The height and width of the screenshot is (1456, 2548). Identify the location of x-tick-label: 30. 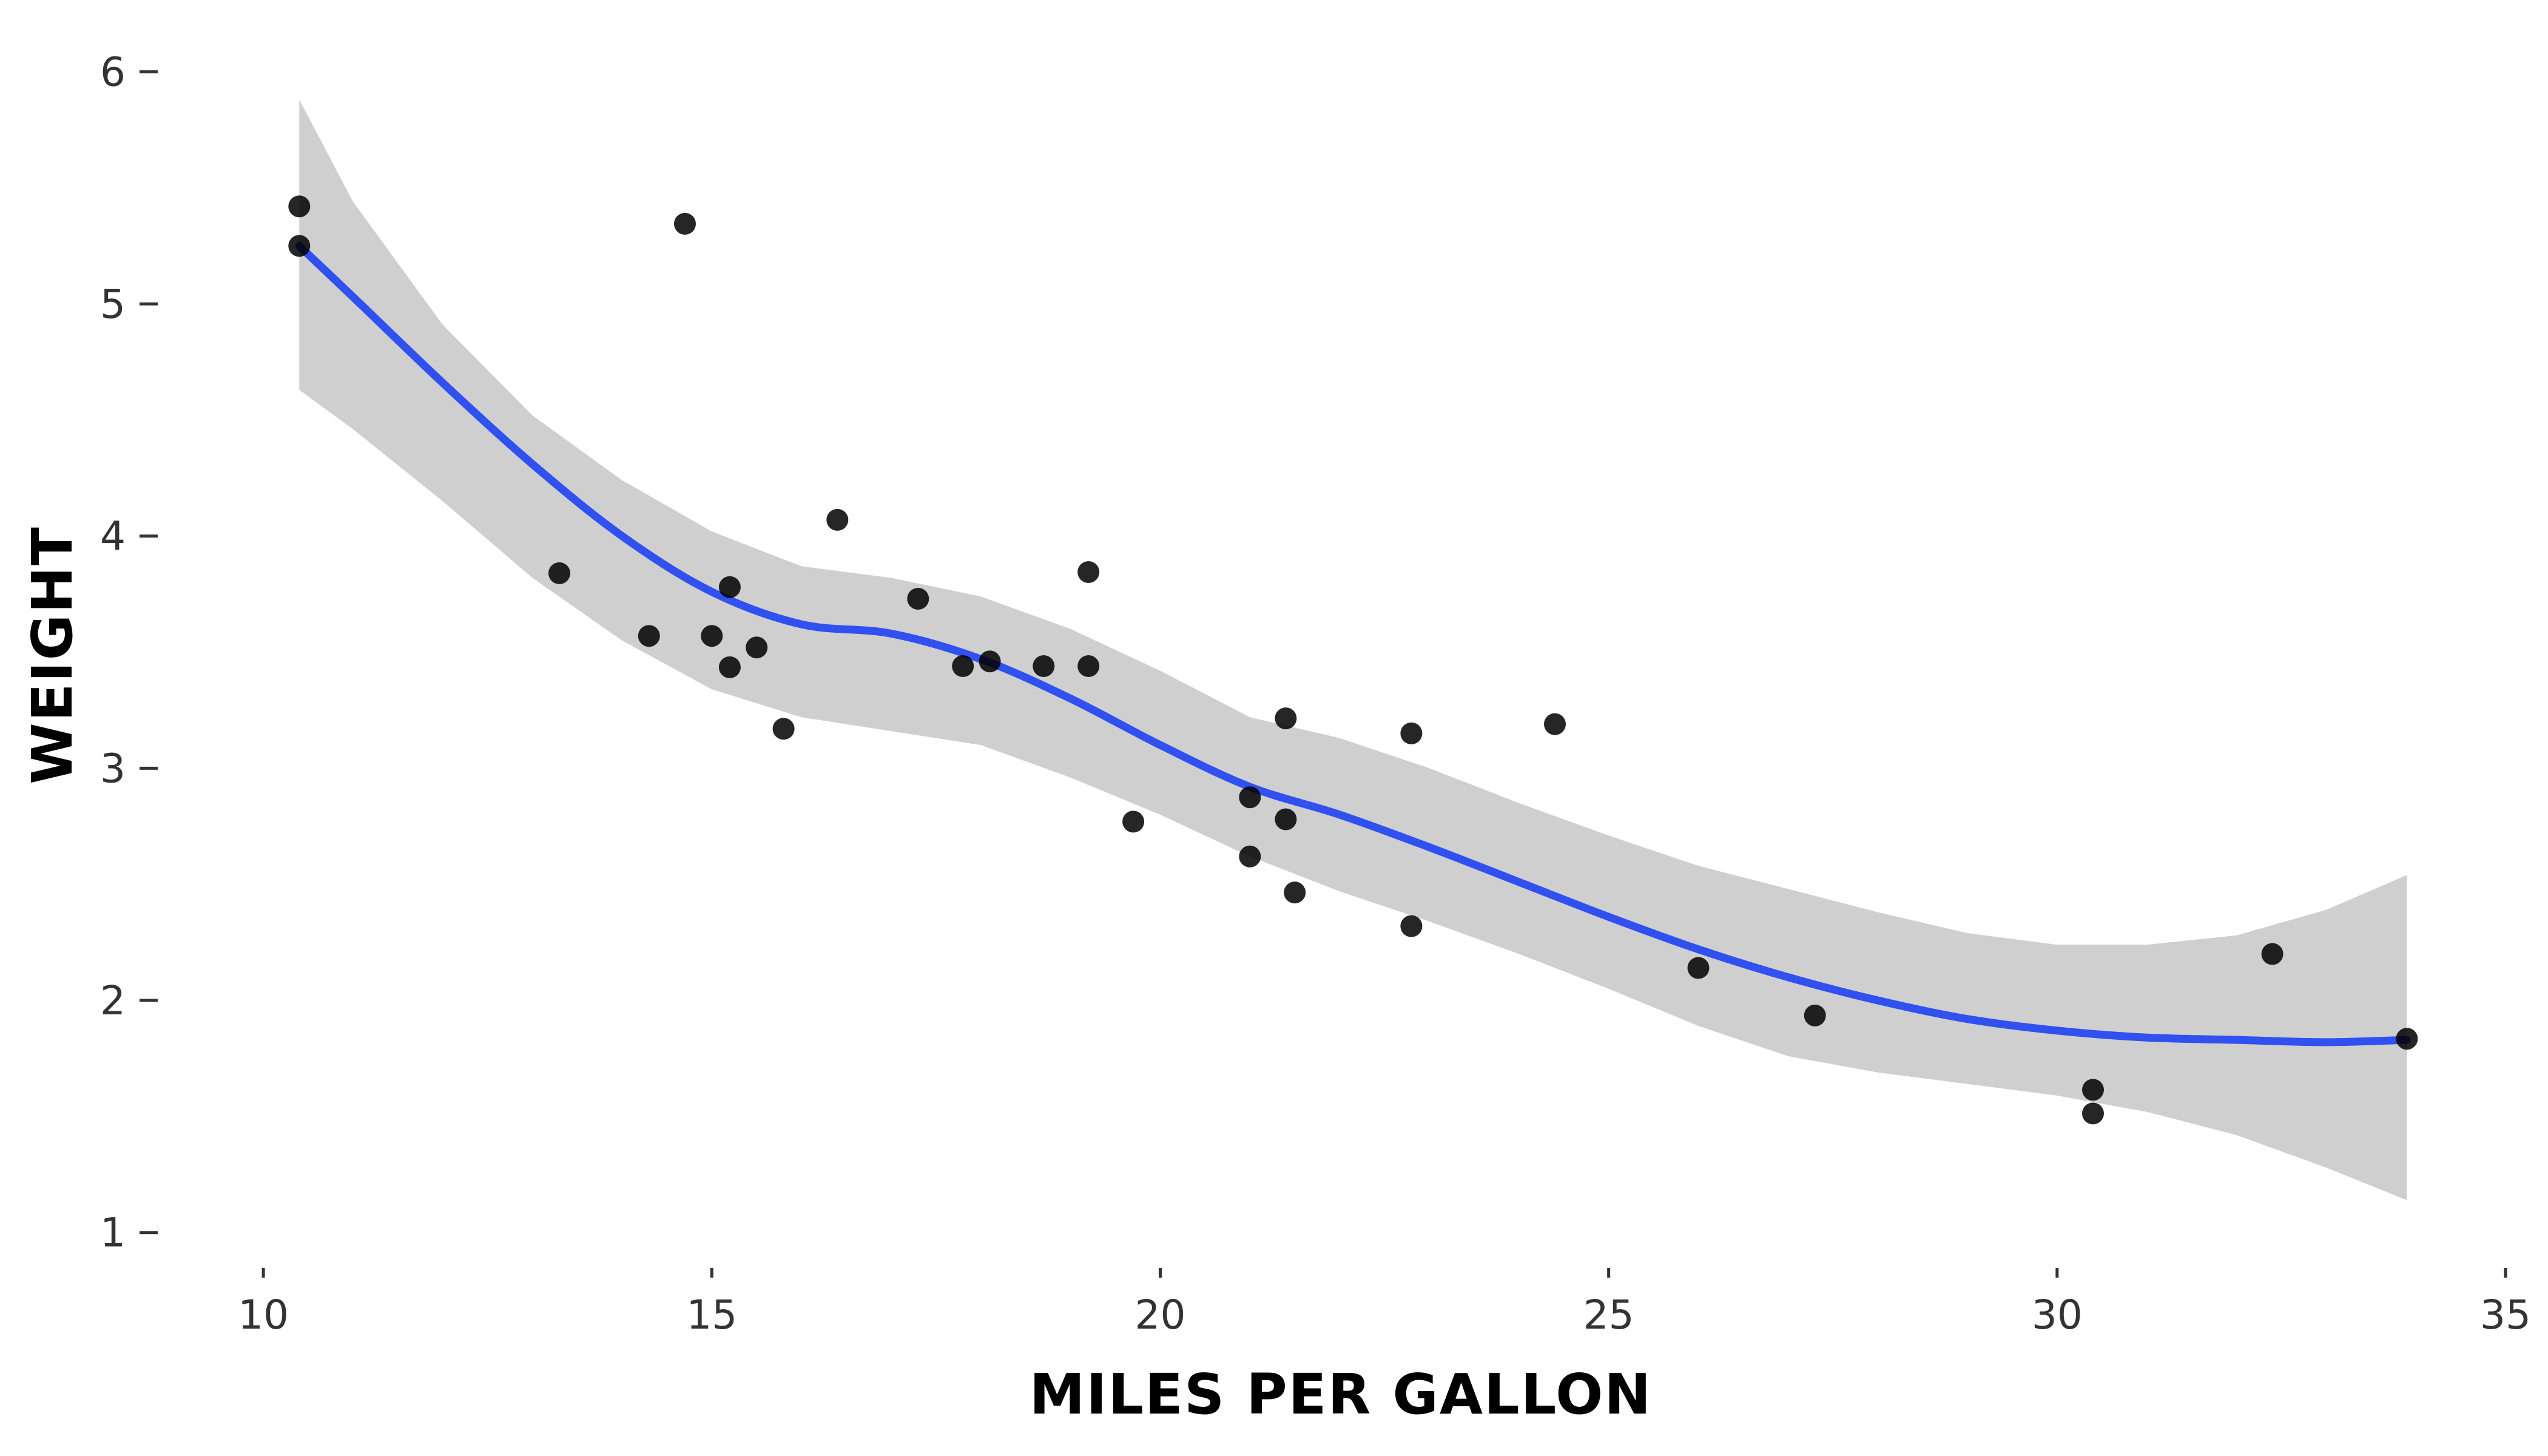
(2057, 1315).